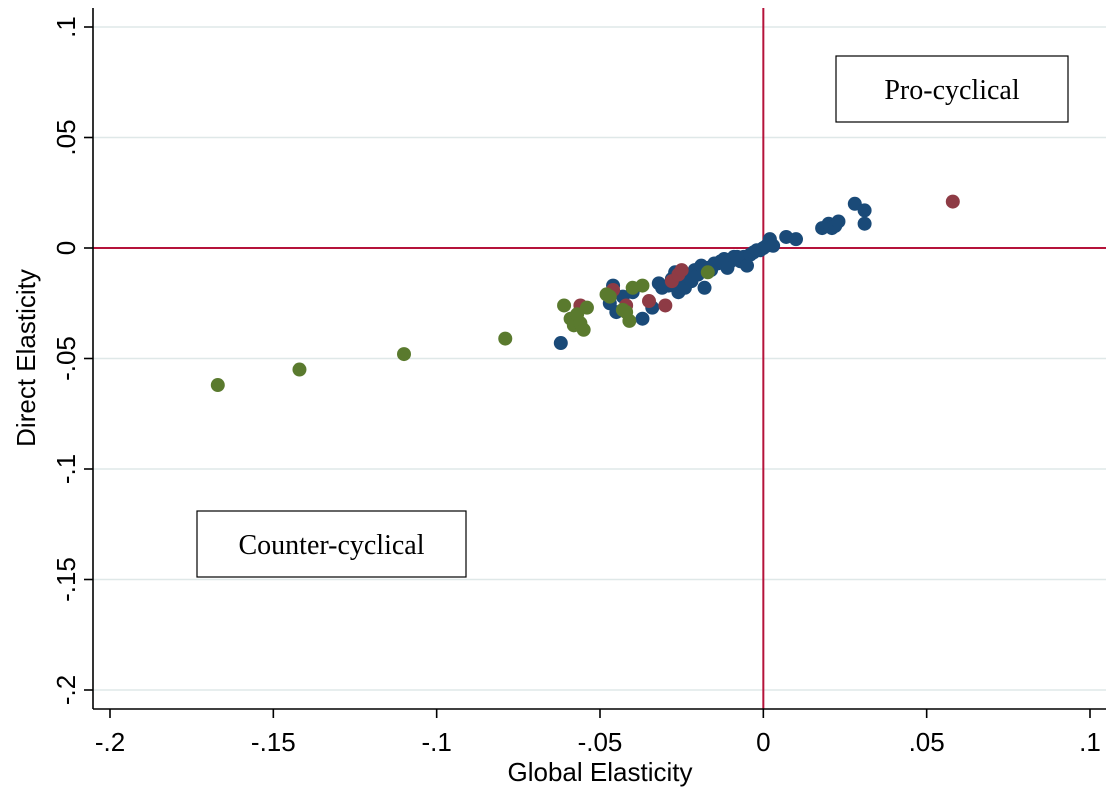  I want to click on y-tick-label: .1, so click(66, 27).